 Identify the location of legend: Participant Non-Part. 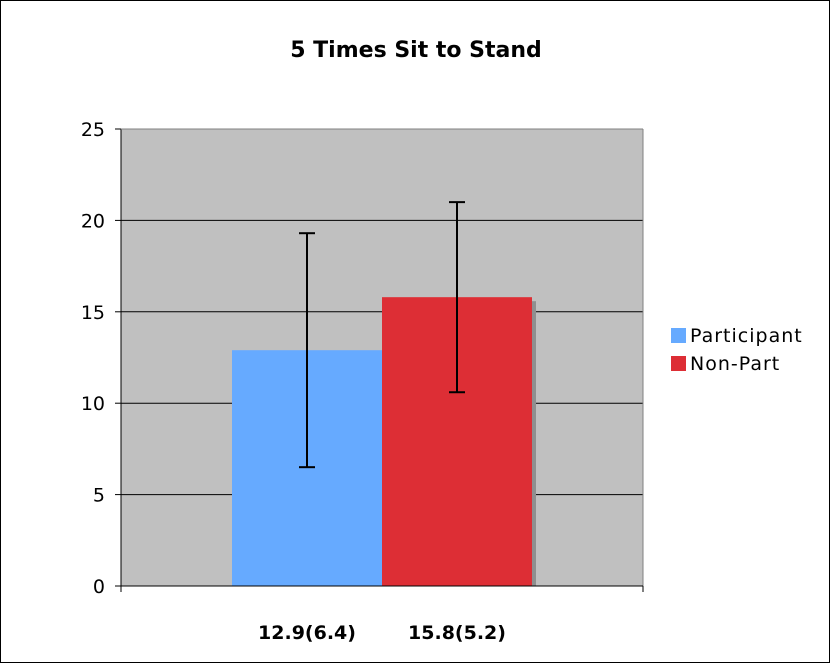
(737, 350).